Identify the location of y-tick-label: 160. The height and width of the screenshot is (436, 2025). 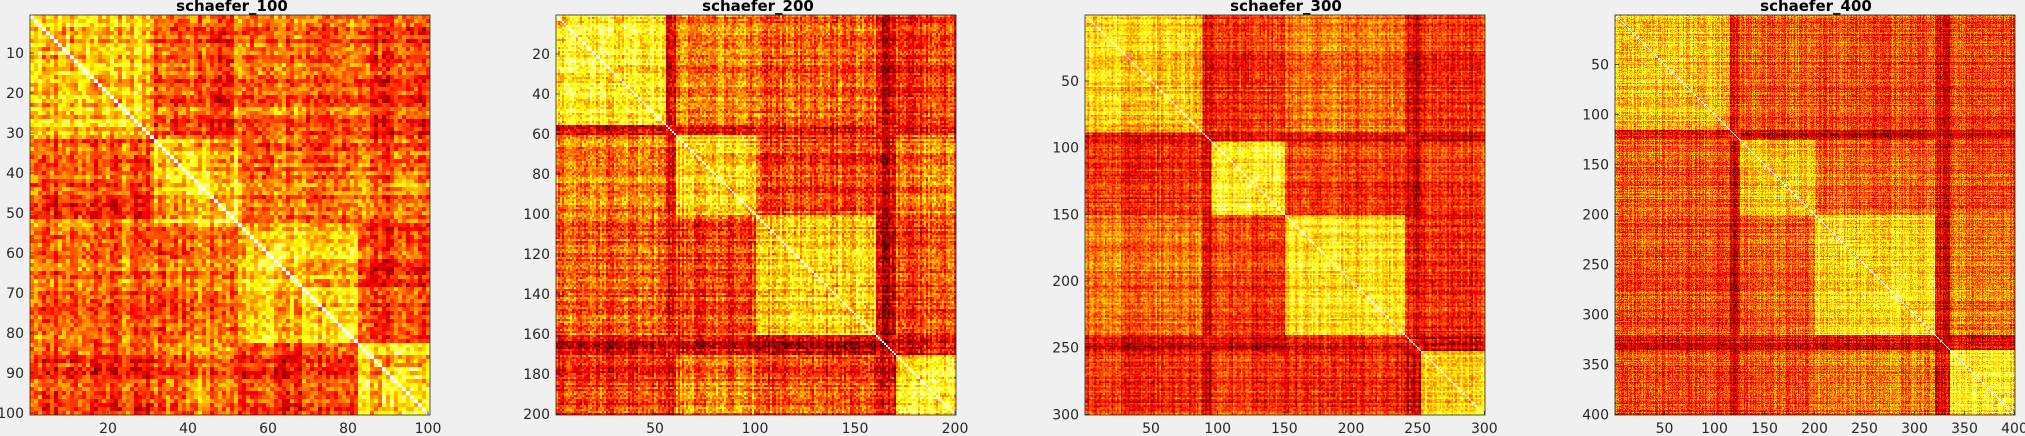
(536, 335).